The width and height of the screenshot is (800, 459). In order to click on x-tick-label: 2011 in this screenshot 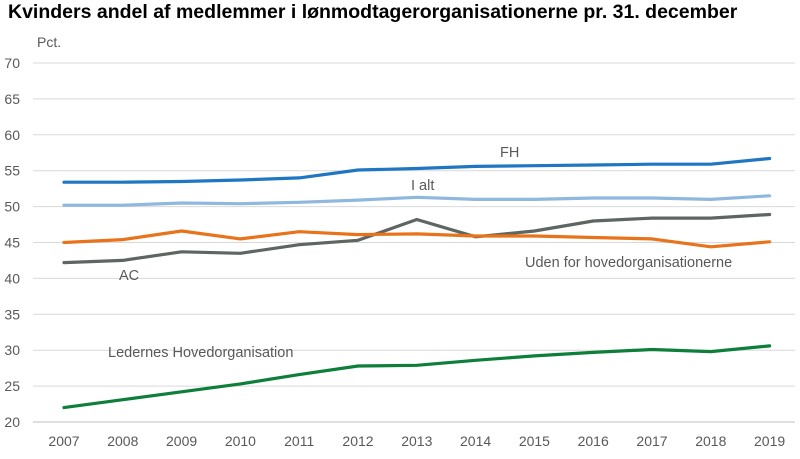, I will do `click(299, 441)`.